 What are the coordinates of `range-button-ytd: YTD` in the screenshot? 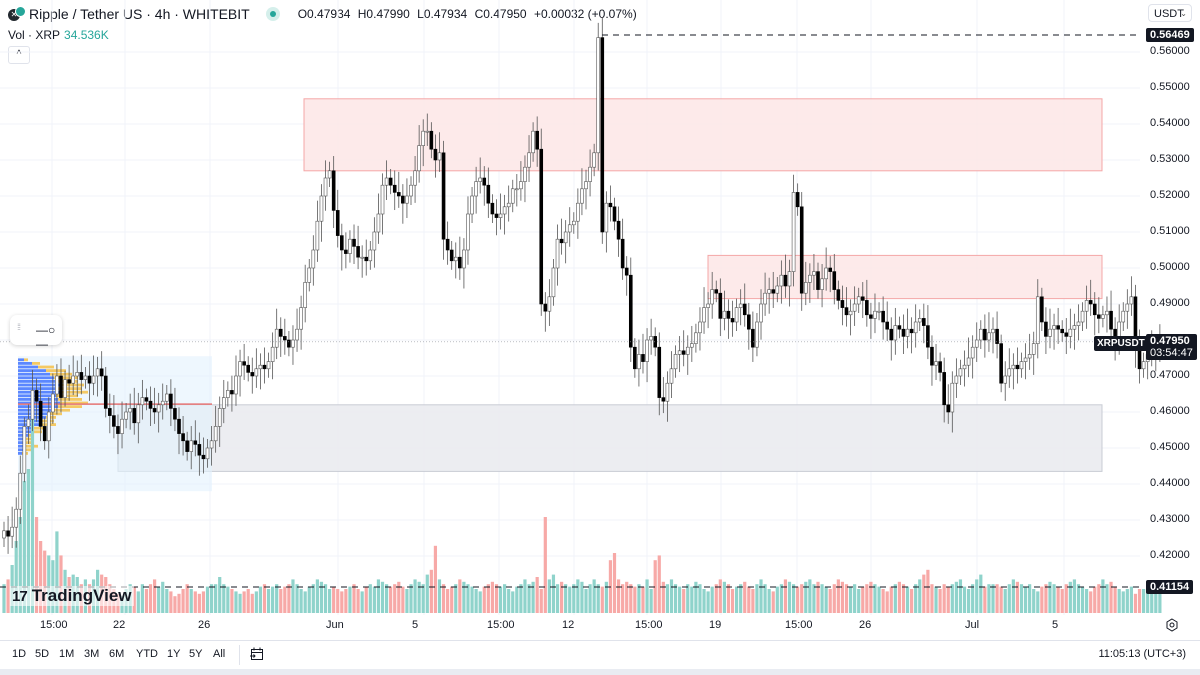 It's located at (147, 654).